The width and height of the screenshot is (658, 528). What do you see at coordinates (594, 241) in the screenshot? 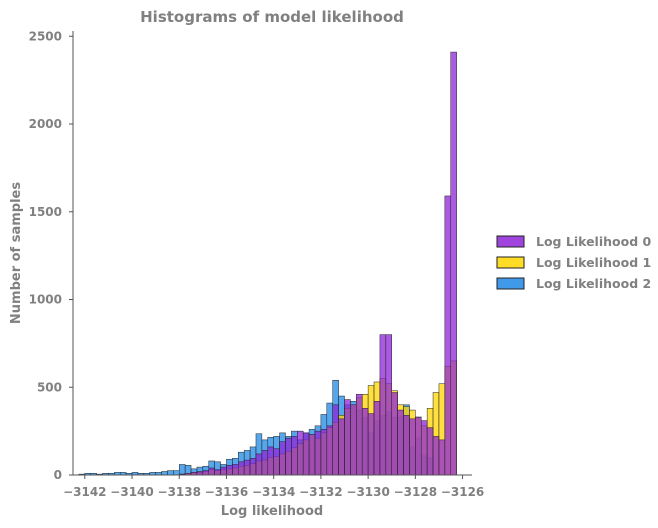
I see `legend-label-log-likelihood-0: Log Likelihood 0` at bounding box center [594, 241].